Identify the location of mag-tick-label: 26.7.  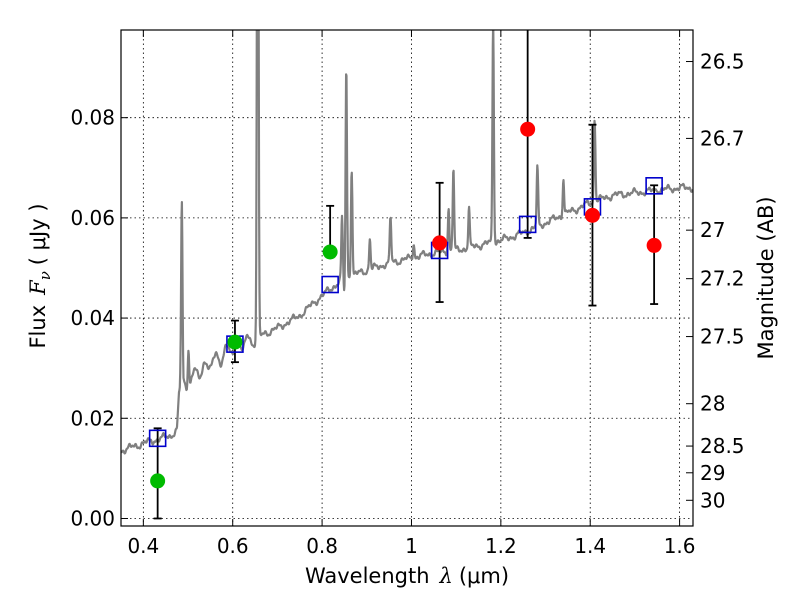
(722, 138).